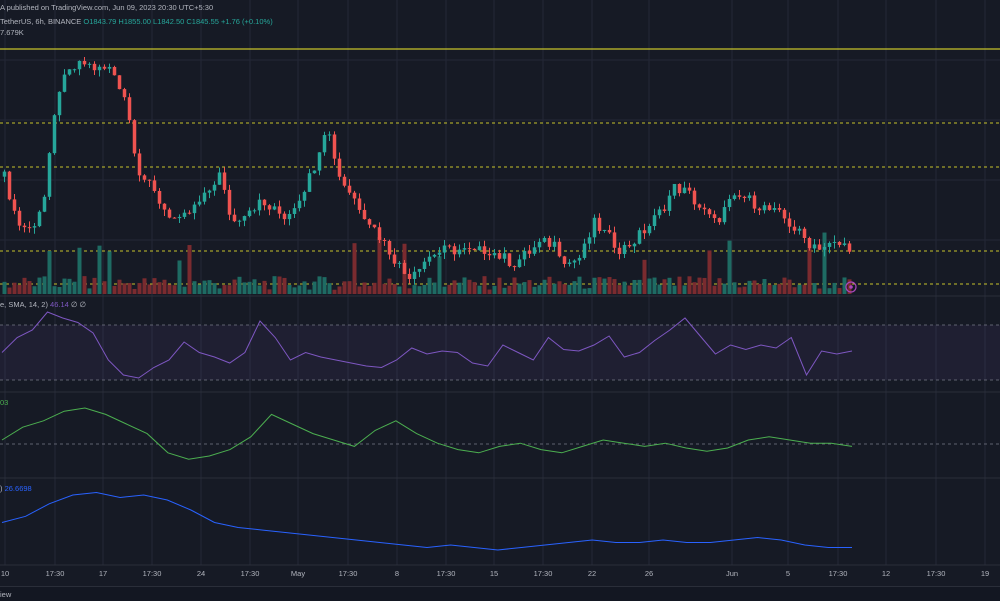  I want to click on replay-marker-icon, so click(851, 287).